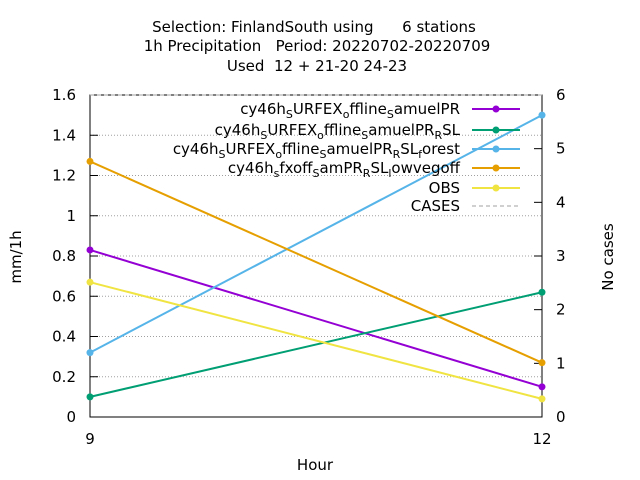 The width and height of the screenshot is (640, 480). What do you see at coordinates (561, 417) in the screenshot?
I see `y2-tick-label: 0` at bounding box center [561, 417].